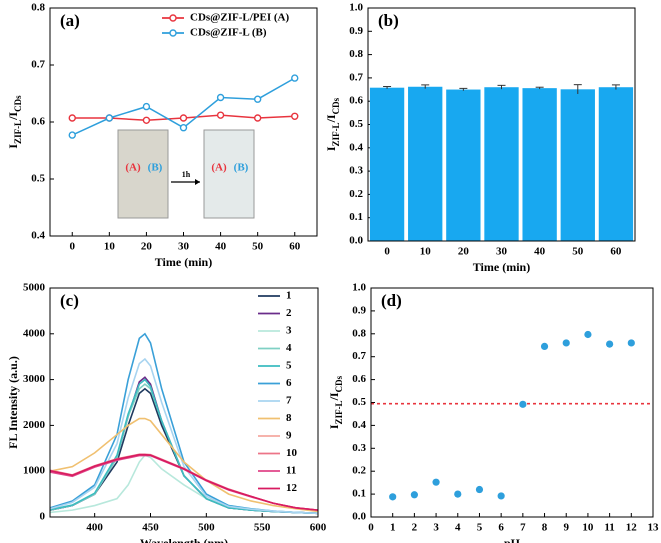 Image resolution: width=661 pixels, height=543 pixels. Describe the element at coordinates (391, 300) in the screenshot. I see `panel-label: (d)` at that location.